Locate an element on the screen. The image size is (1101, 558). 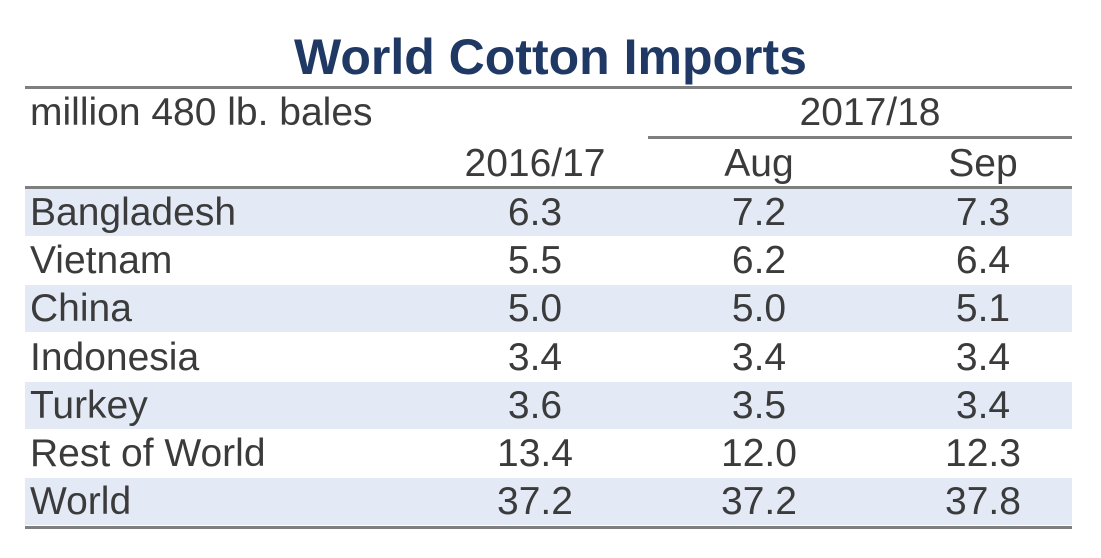
row-value: 12.0 is located at coordinates (759, 453).